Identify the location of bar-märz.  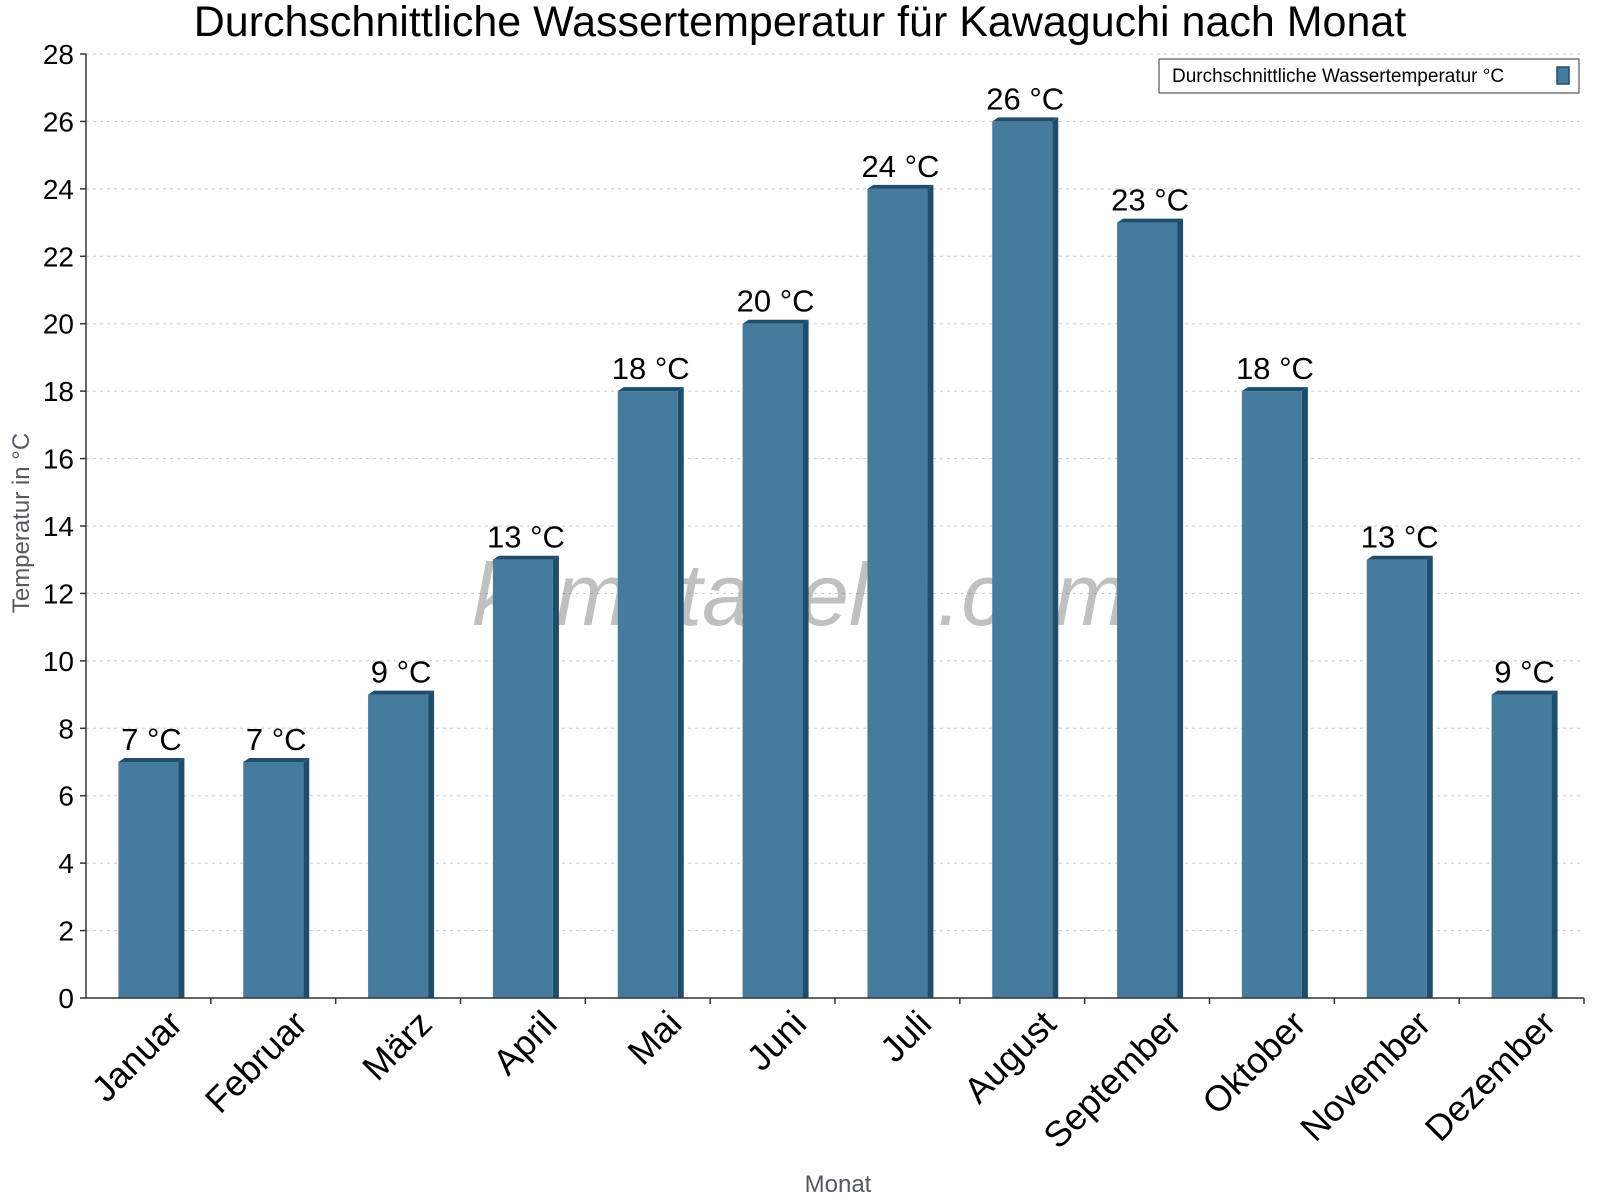
(401, 844).